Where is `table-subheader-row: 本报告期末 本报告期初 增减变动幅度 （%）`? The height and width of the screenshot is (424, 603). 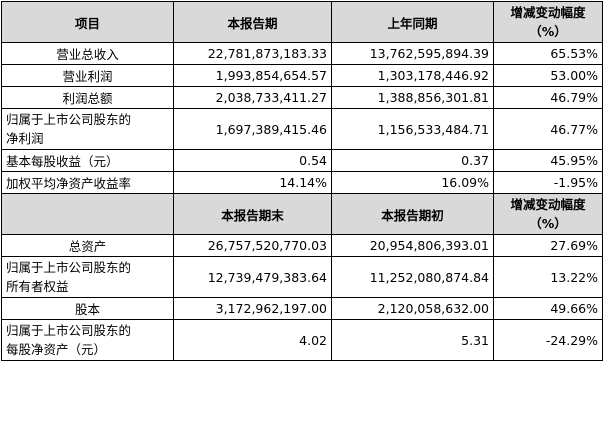 table-subheader-row: 本报告期末 本报告期初 增减变动幅度 （%） is located at coordinates (302, 214).